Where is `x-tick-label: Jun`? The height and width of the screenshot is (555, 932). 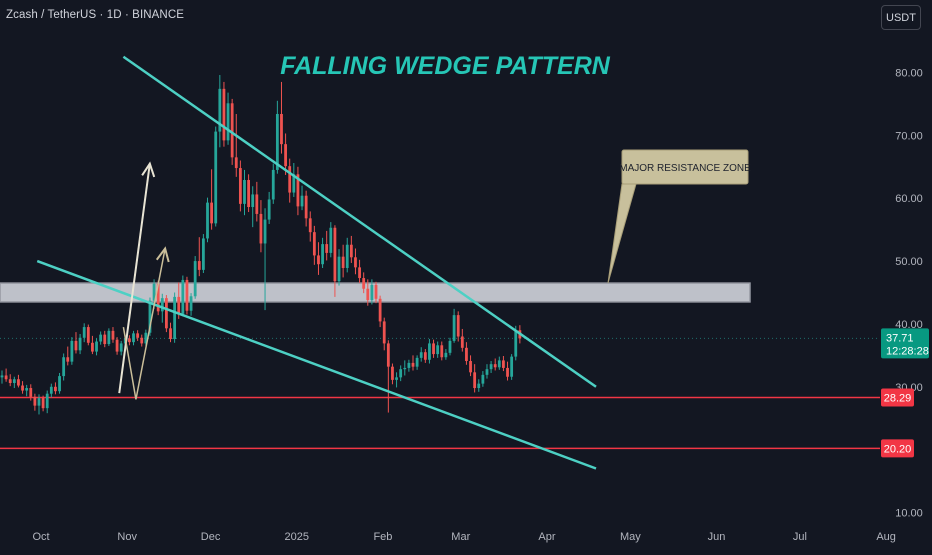 x-tick-label: Jun is located at coordinates (717, 537).